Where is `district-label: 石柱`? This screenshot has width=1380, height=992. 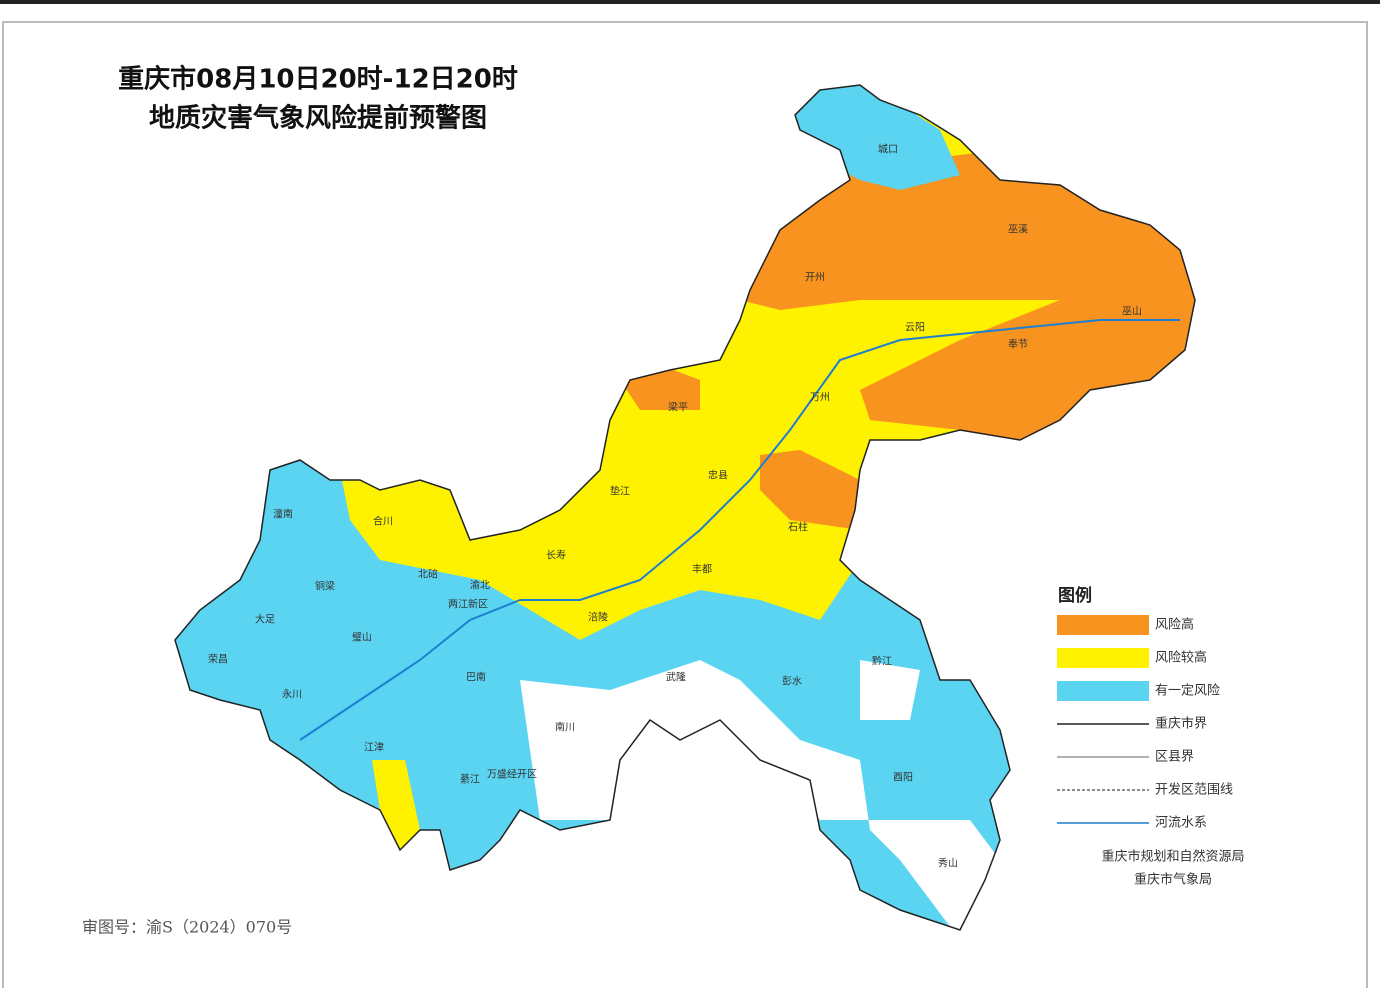
district-label: 石柱 is located at coordinates (798, 527).